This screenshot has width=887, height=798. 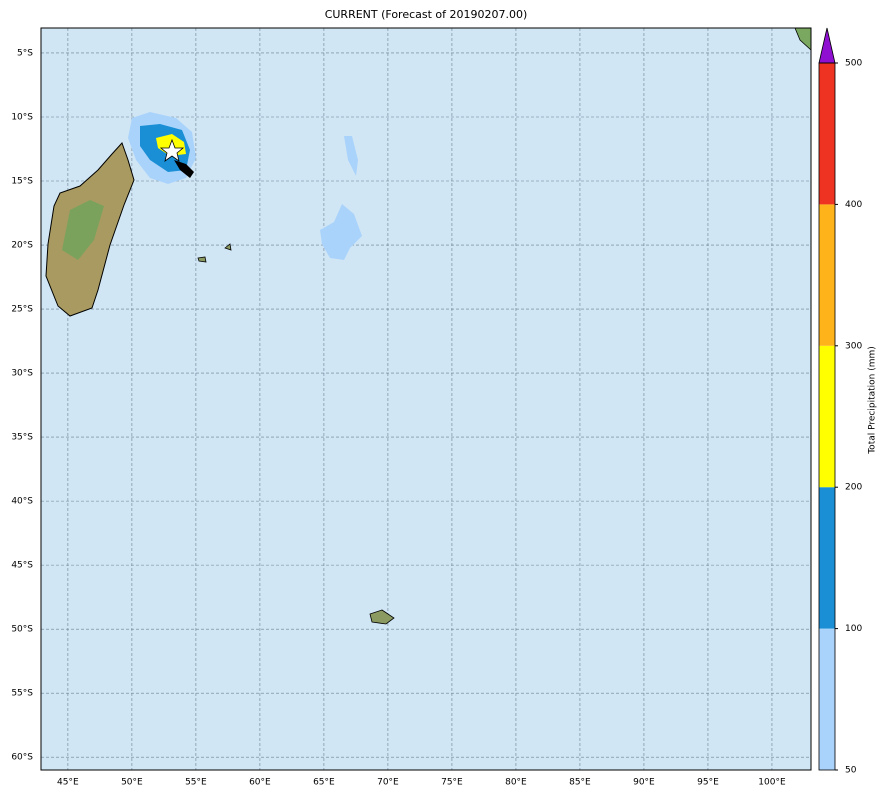 I want to click on lat-tick-label: 25°S, so click(x=22, y=310).